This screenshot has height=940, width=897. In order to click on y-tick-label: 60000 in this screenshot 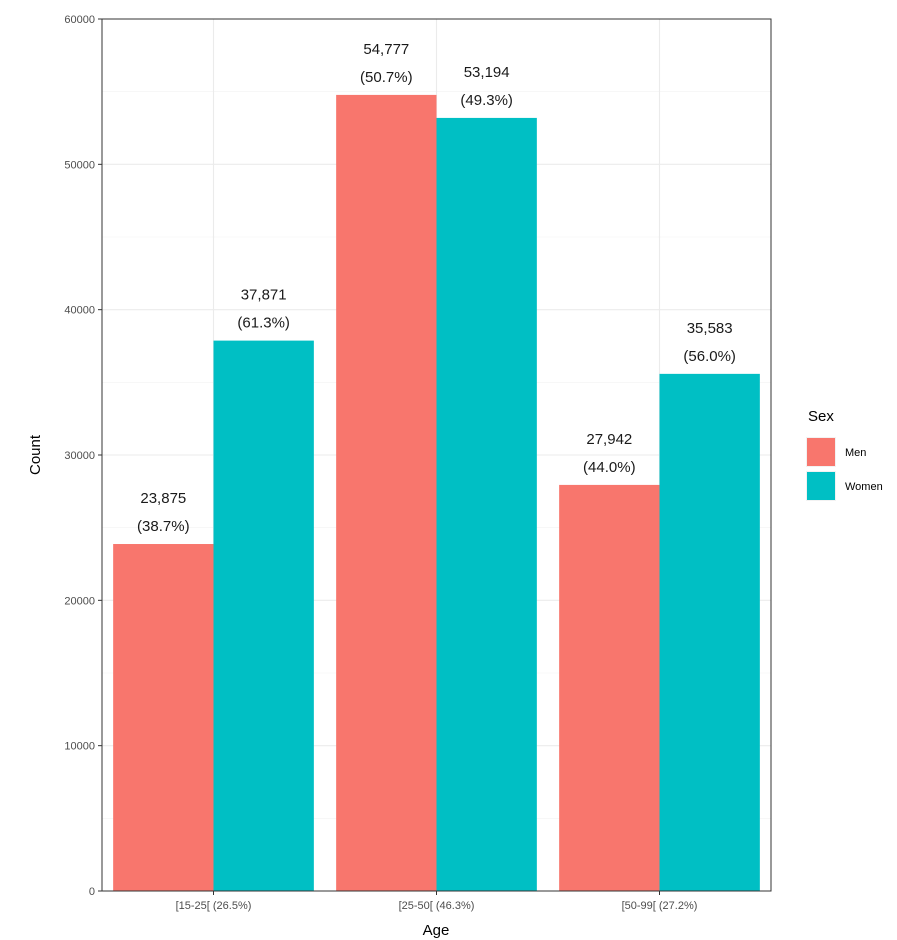, I will do `click(79, 20)`.